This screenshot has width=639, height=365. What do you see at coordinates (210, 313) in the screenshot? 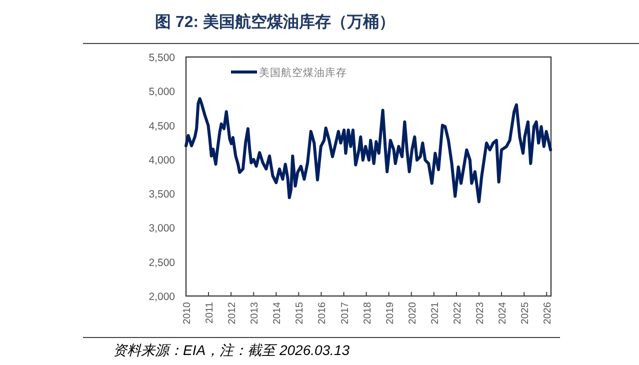
I see `x-tick-label: 2011` at bounding box center [210, 313].